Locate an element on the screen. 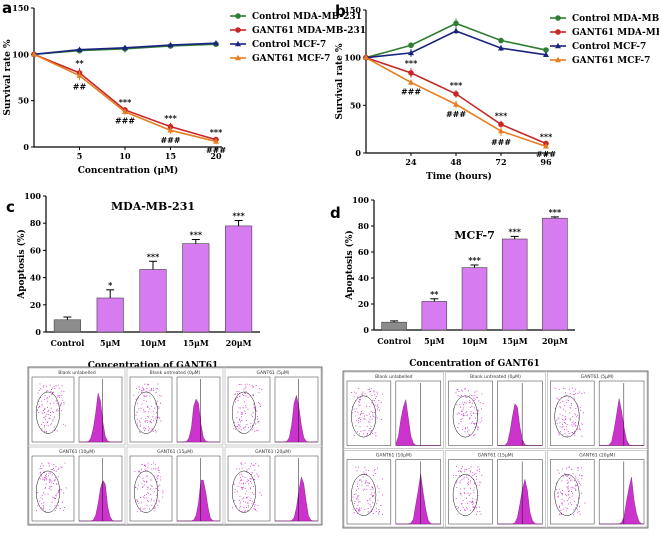 The height and width of the screenshot is (533, 659). y-tick-label: 40 is located at coordinates (36, 278).